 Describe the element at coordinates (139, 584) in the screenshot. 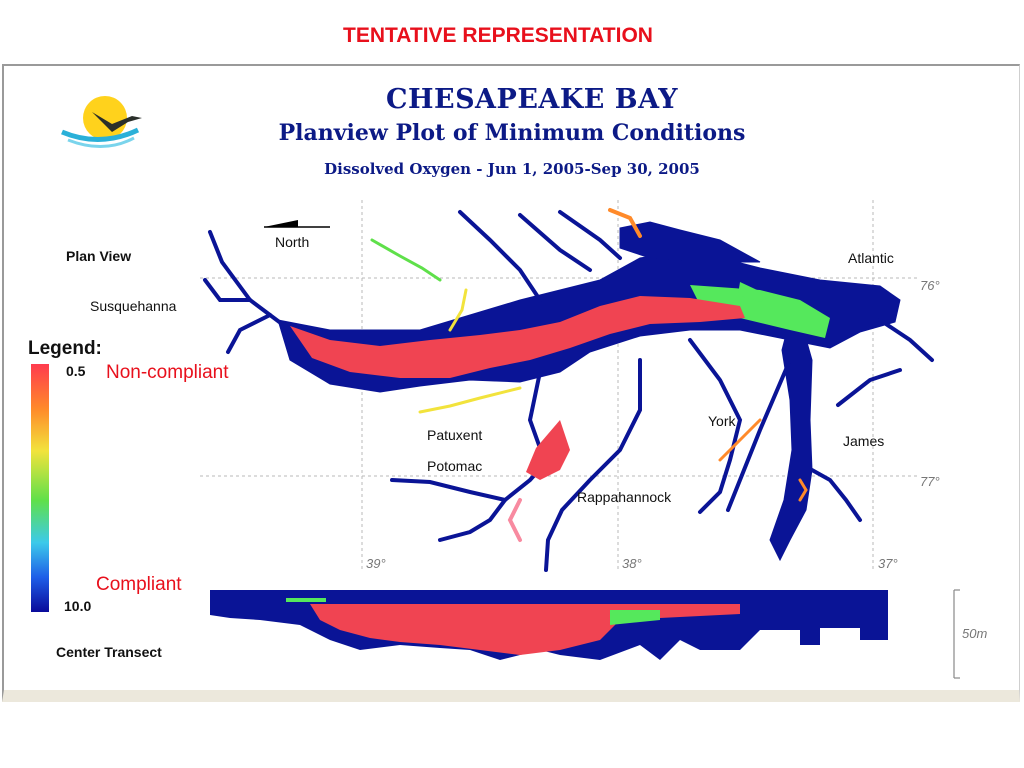

I see `compliant-annotation: Compliant` at that location.